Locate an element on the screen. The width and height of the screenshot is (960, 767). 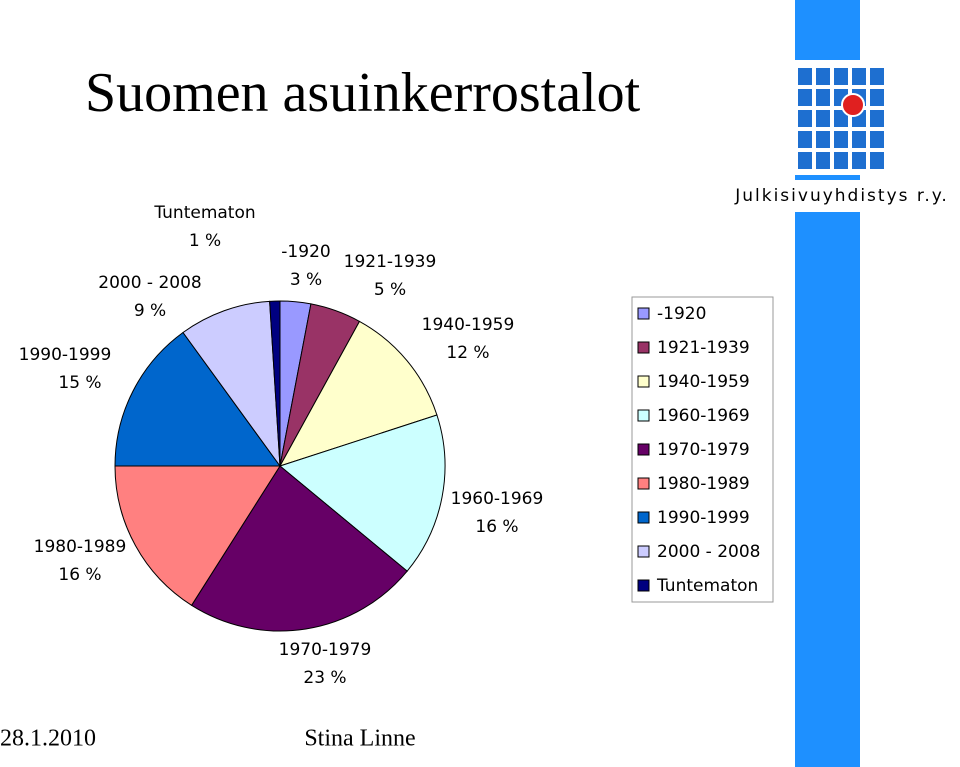
slice-value-label: 12 % is located at coordinates (467, 353).